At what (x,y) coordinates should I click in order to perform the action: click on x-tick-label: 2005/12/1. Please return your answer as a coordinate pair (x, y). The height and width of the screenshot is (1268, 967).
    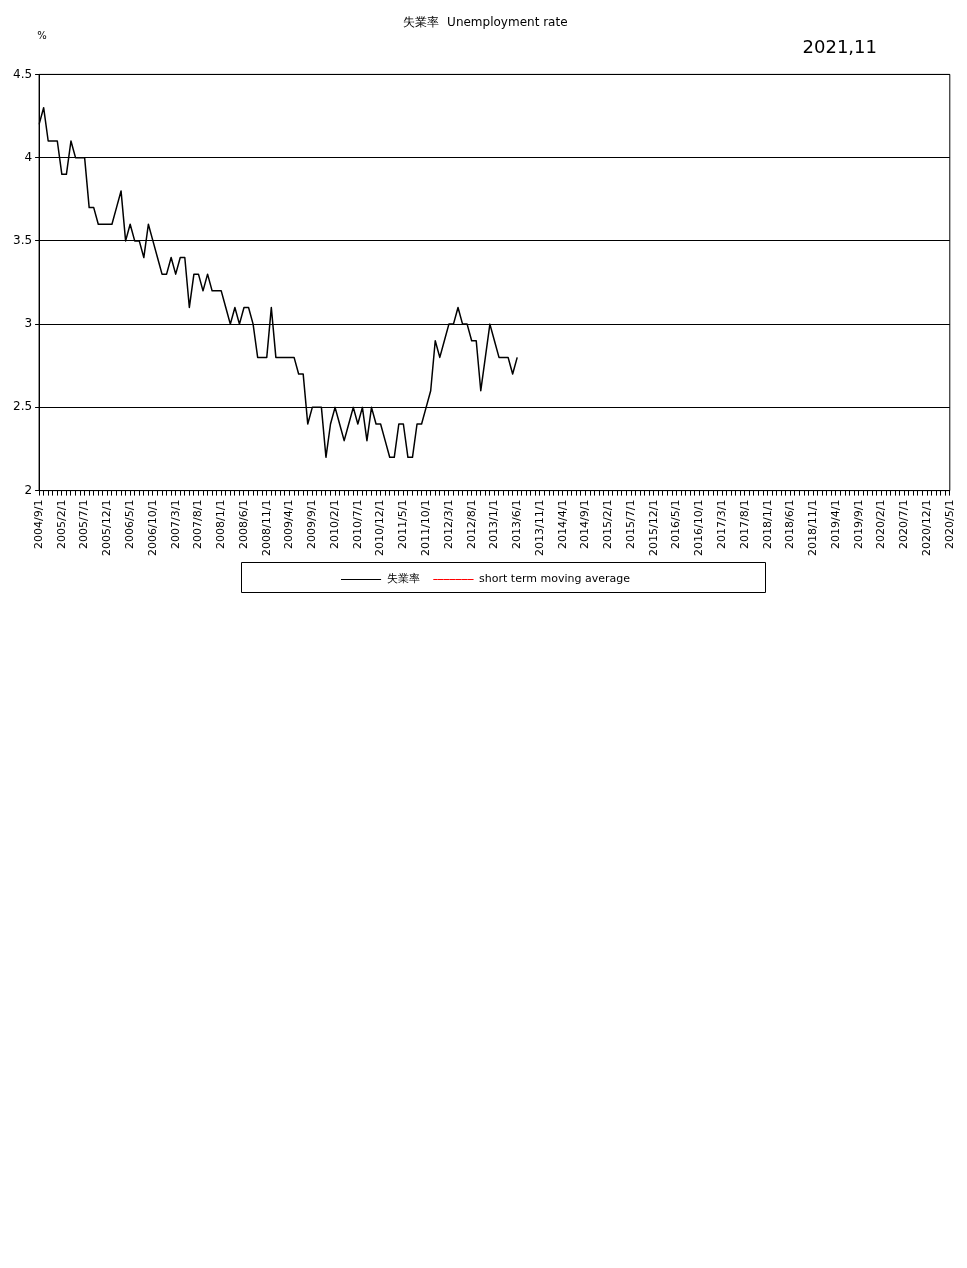
    Looking at the image, I should click on (107, 527).